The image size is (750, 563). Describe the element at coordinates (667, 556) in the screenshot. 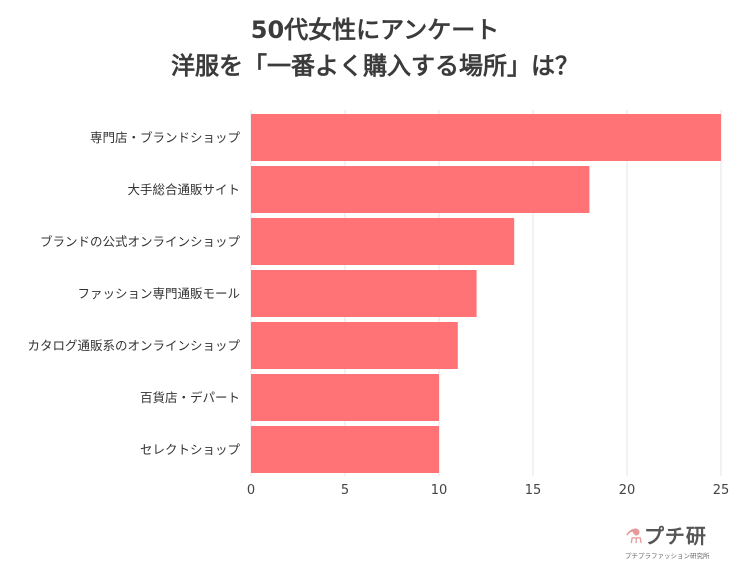

I see `logo-subtext: プチプラファッション研究所` at that location.